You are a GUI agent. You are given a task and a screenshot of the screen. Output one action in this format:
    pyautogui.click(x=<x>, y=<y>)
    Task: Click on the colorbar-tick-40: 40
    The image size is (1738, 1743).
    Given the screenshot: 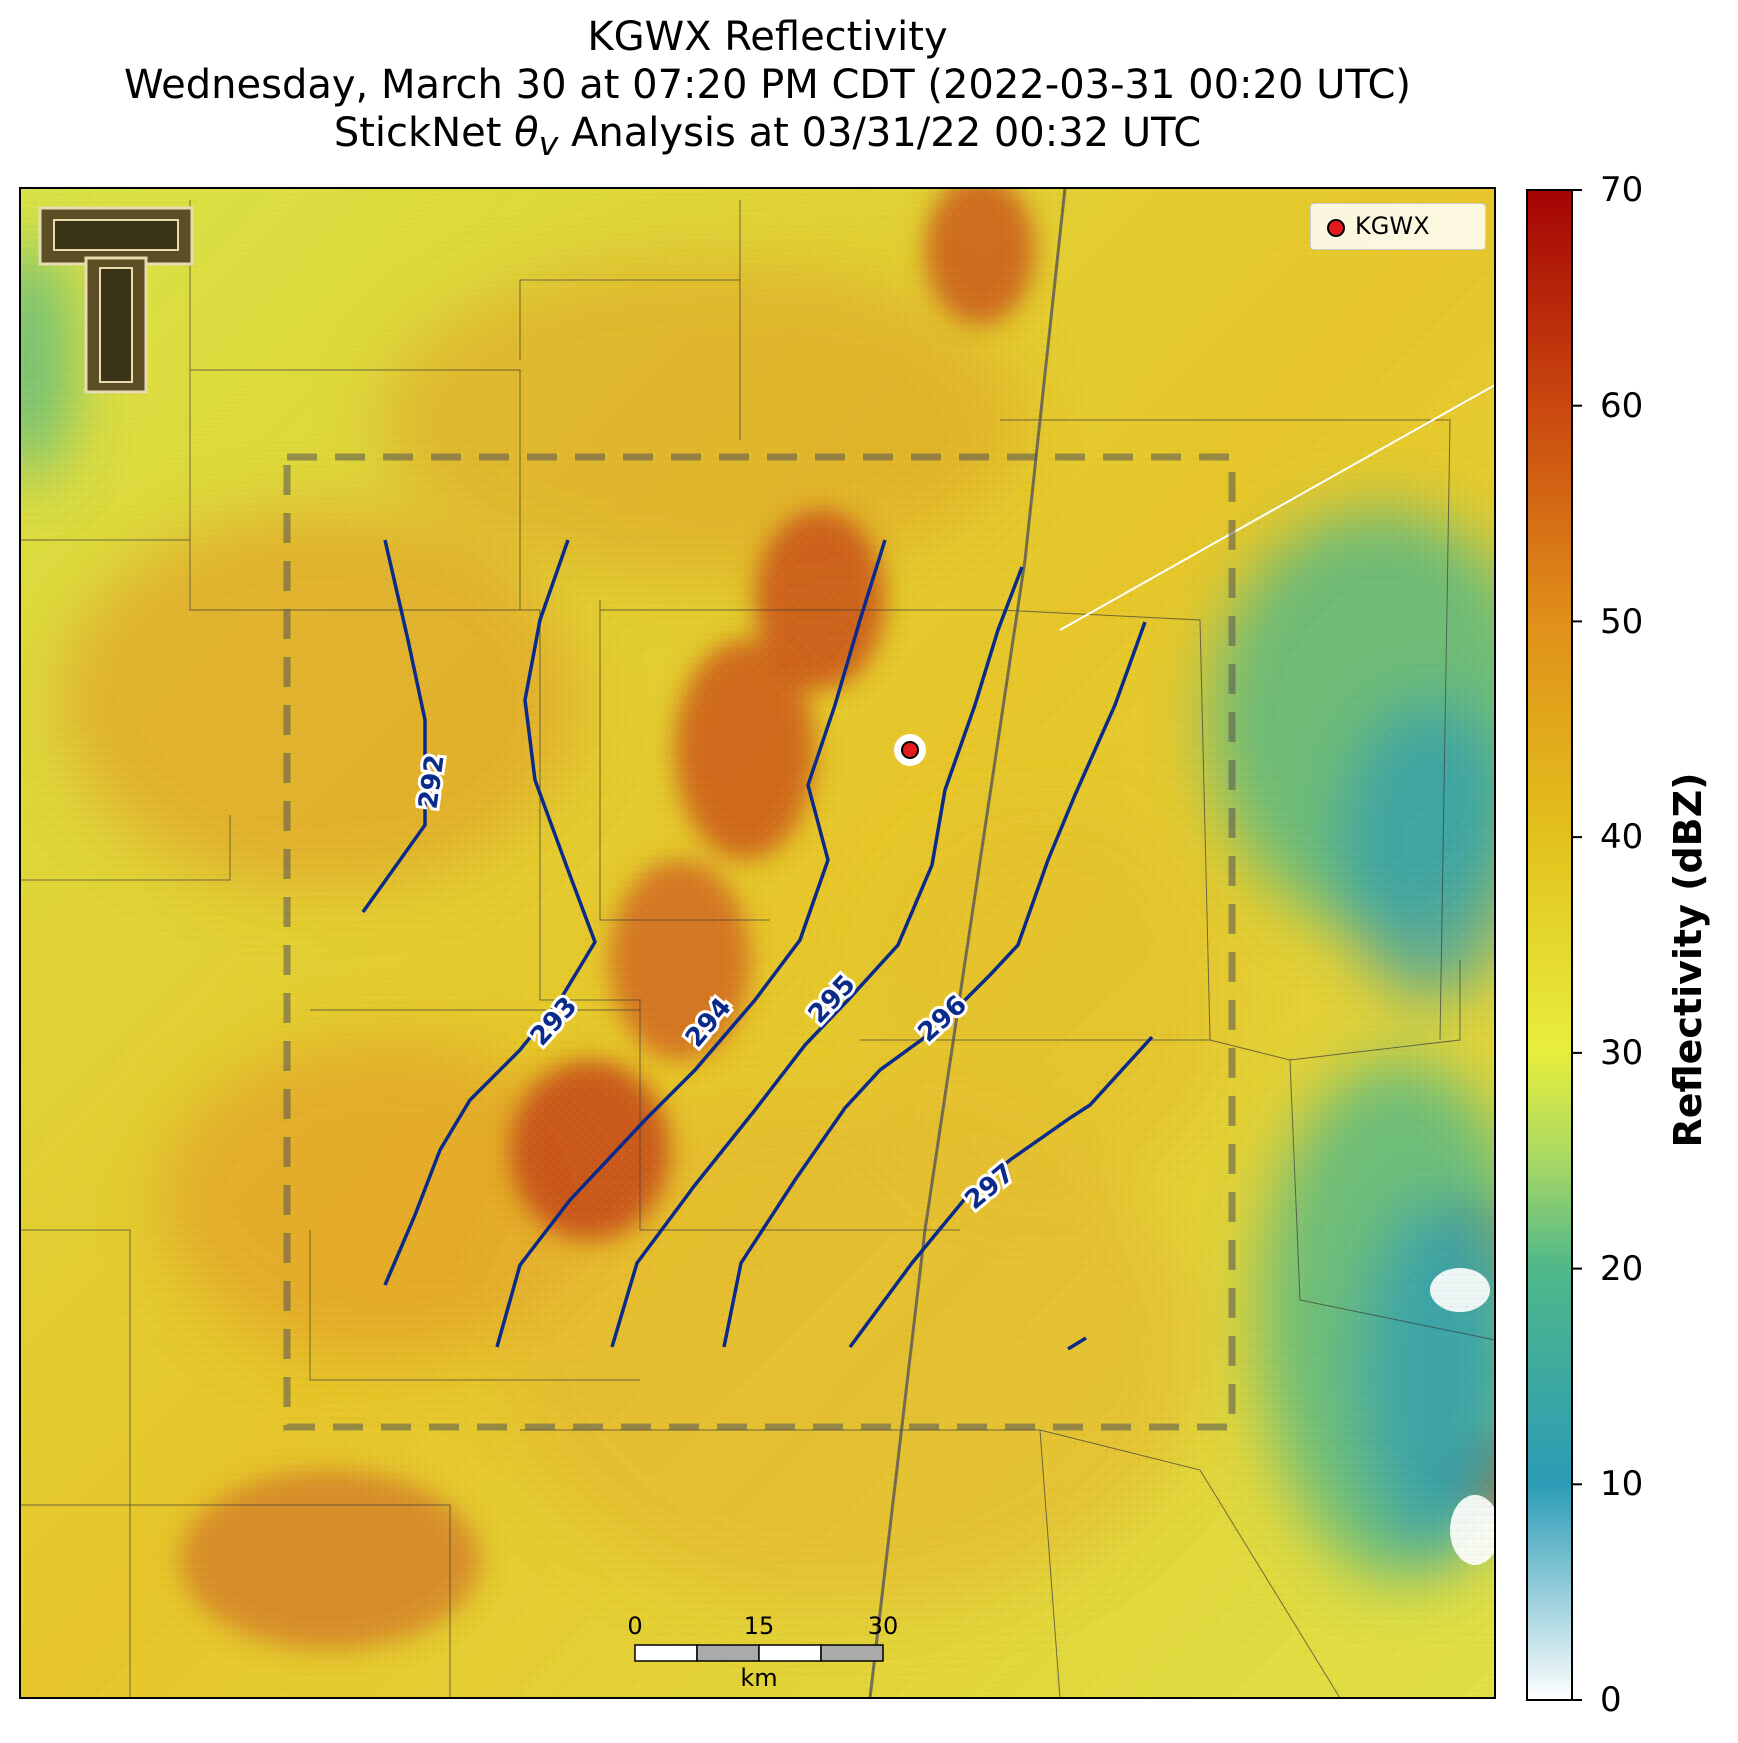 What is the action you would take?
    pyautogui.click(x=1622, y=837)
    